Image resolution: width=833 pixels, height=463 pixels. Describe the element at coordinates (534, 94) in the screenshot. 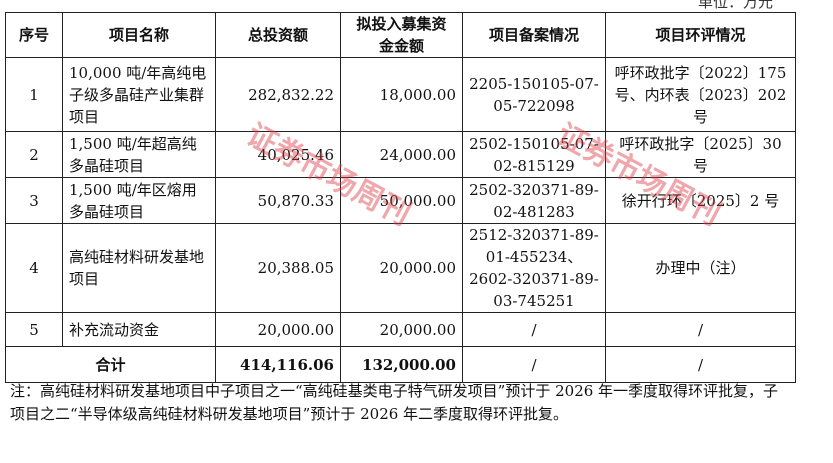

I see `cell-filing: 2205-150105-07-05-722098` at that location.